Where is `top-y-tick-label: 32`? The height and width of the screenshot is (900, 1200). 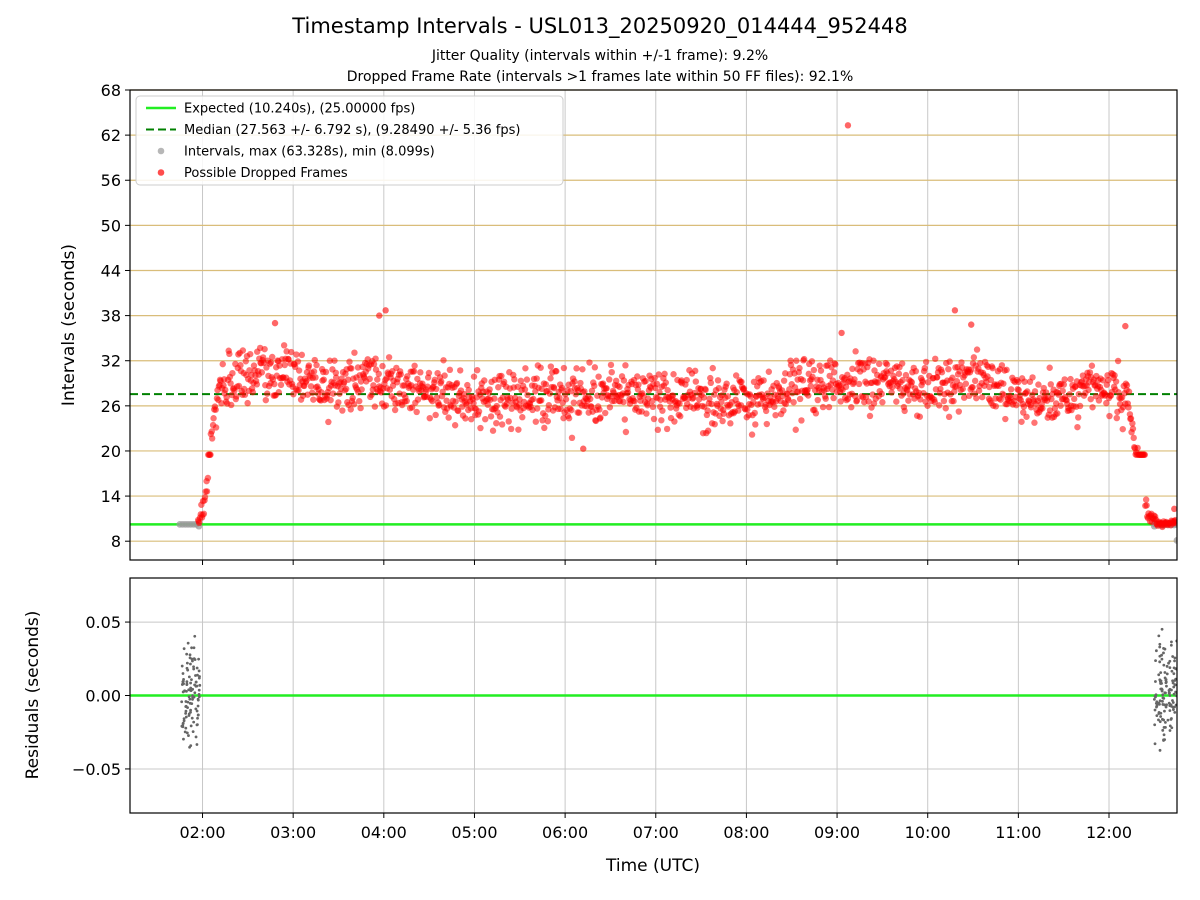 top-y-tick-label: 32 is located at coordinates (111, 361).